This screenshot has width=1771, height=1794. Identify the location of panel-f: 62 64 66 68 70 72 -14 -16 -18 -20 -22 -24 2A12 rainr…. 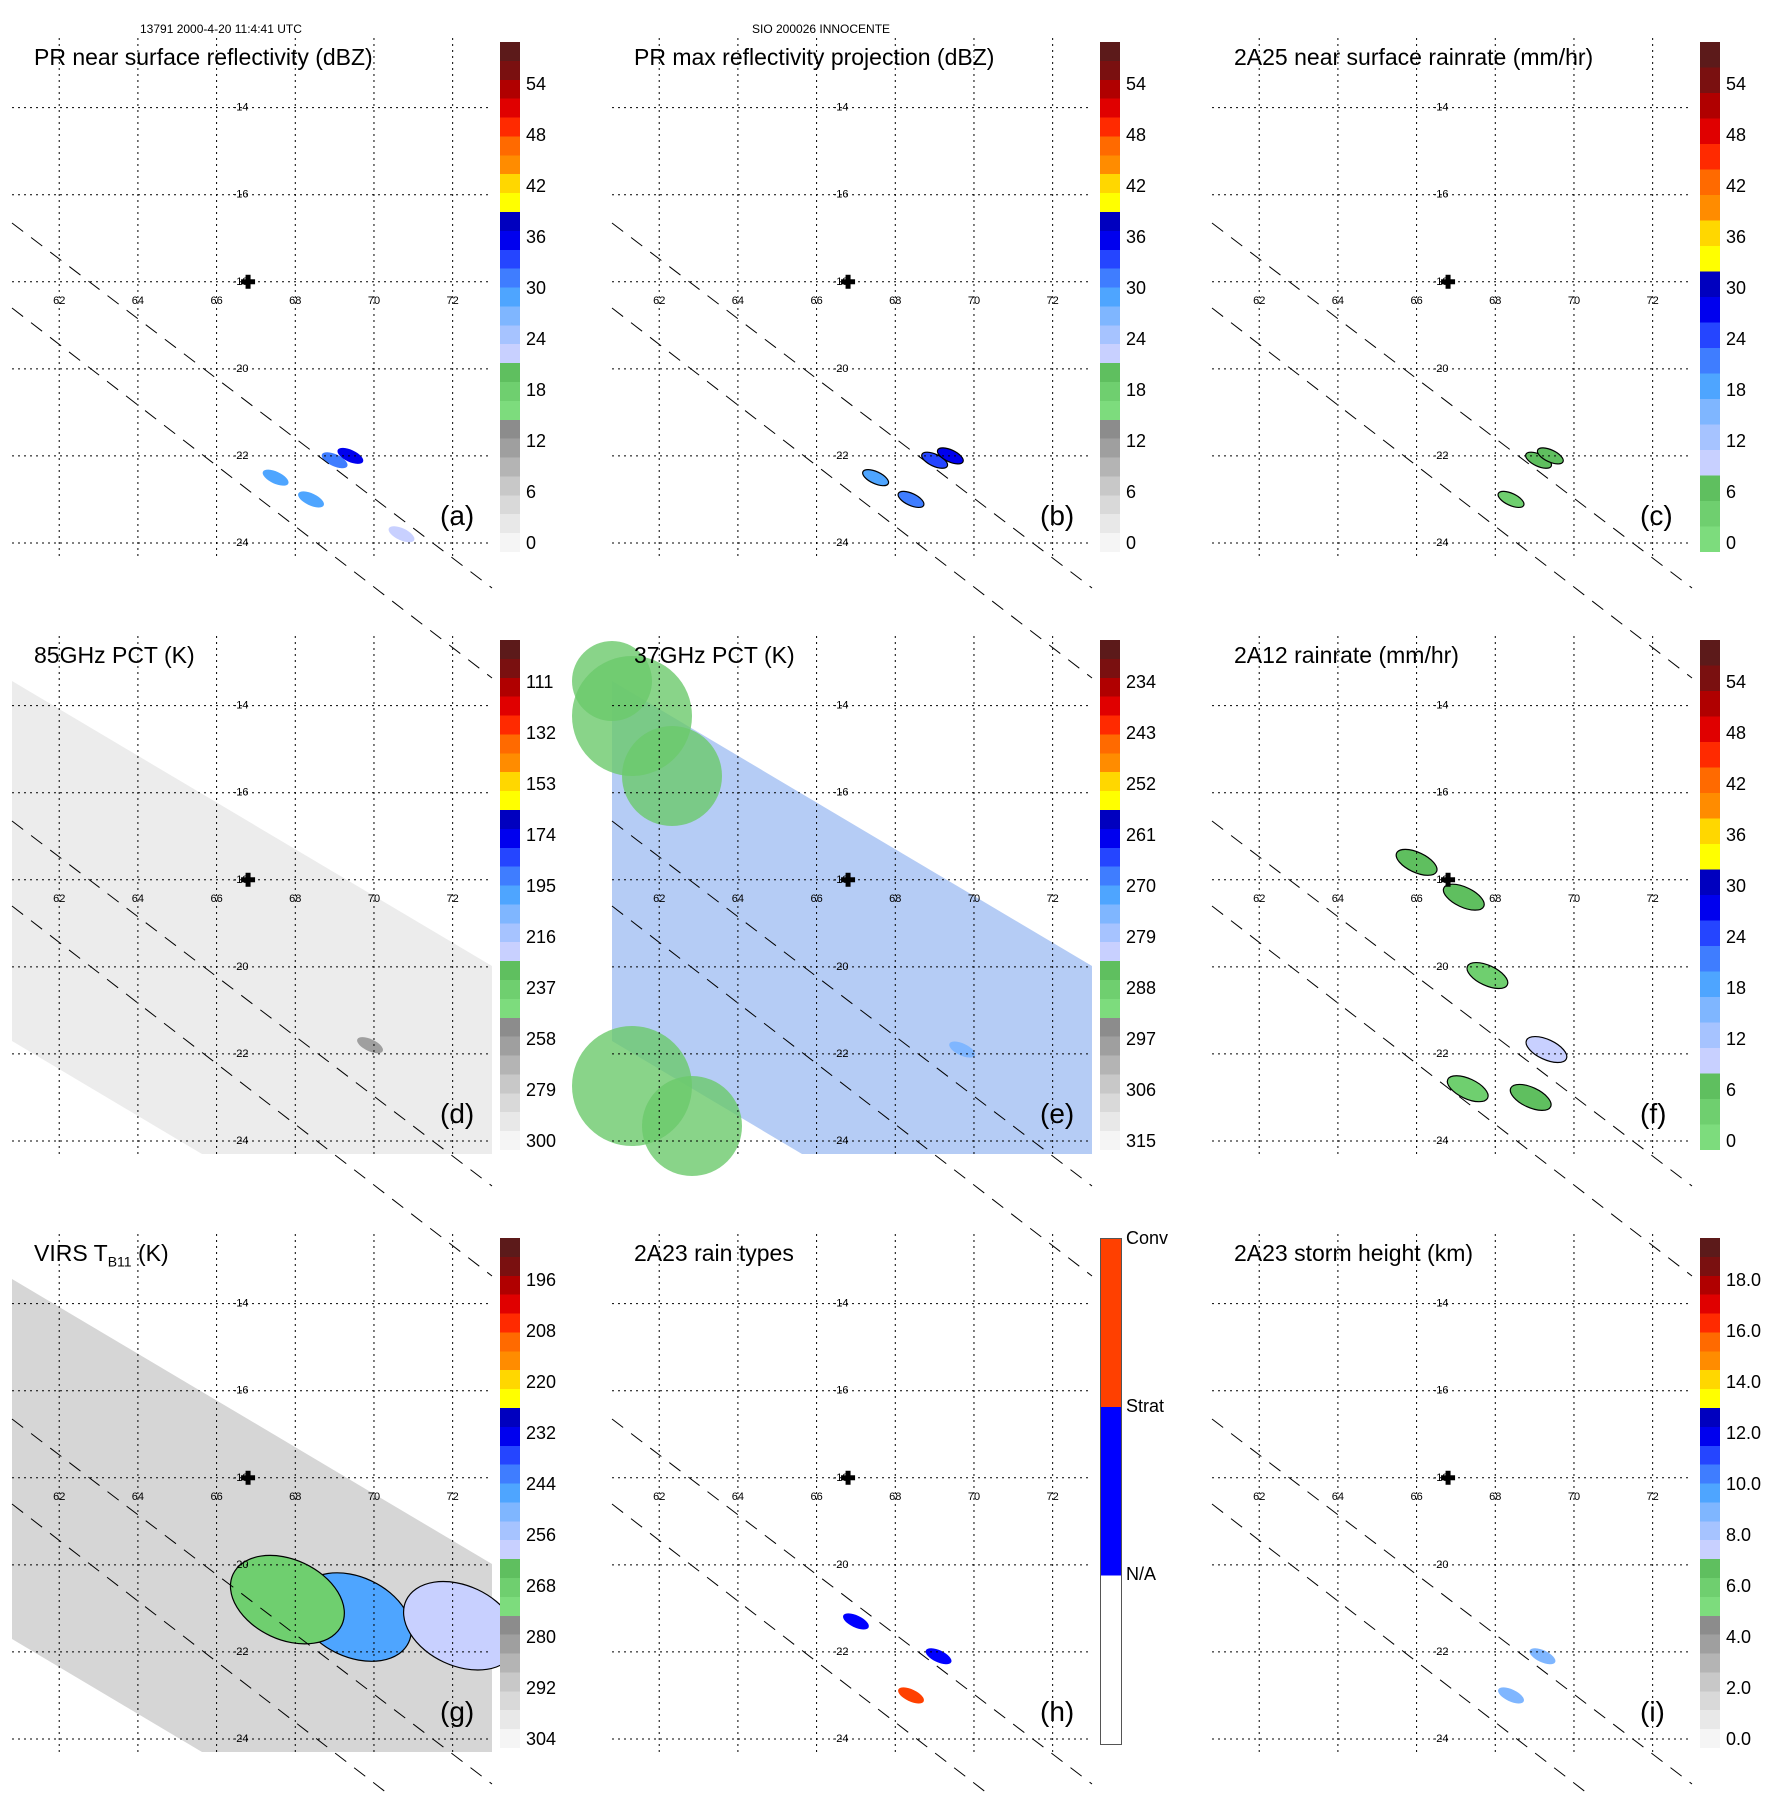
(1491, 956).